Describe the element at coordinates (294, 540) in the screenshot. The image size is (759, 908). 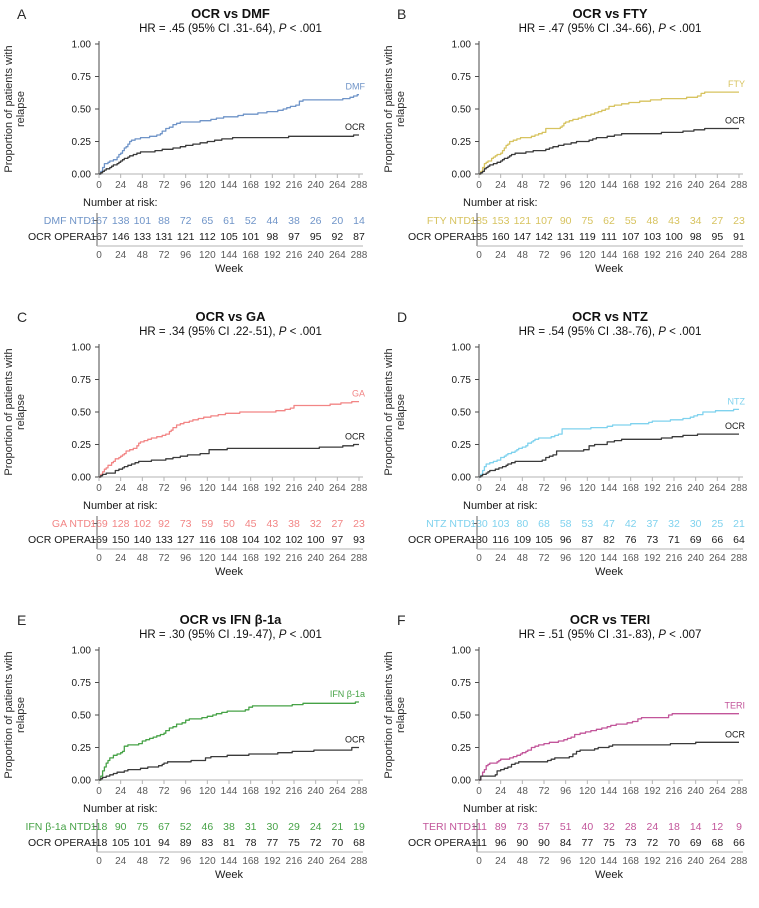
I see `risk-value: 102` at that location.